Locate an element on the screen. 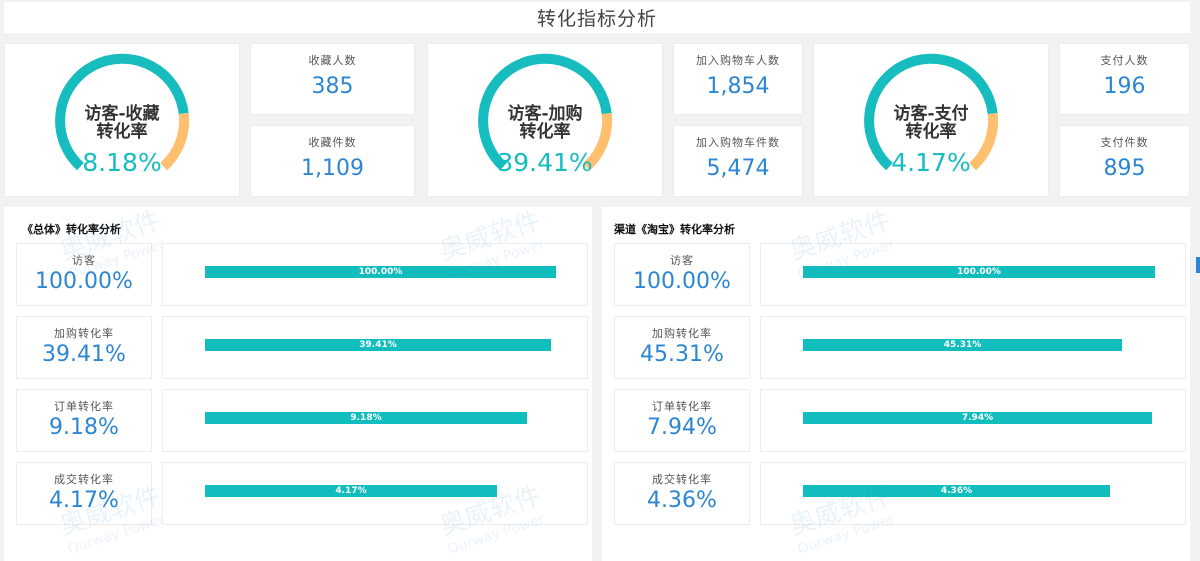  stat-card-cart-users: 加入购物车人数 1,854 is located at coordinates (738, 79).